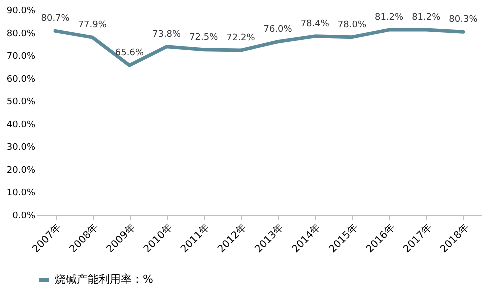  What do you see at coordinates (167, 35) in the screenshot?
I see `data-label: 73.8%` at bounding box center [167, 35].